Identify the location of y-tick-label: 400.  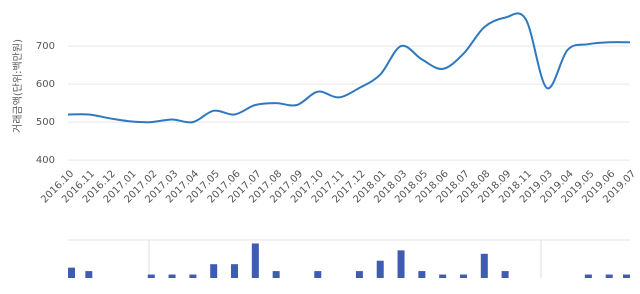
(45, 160).